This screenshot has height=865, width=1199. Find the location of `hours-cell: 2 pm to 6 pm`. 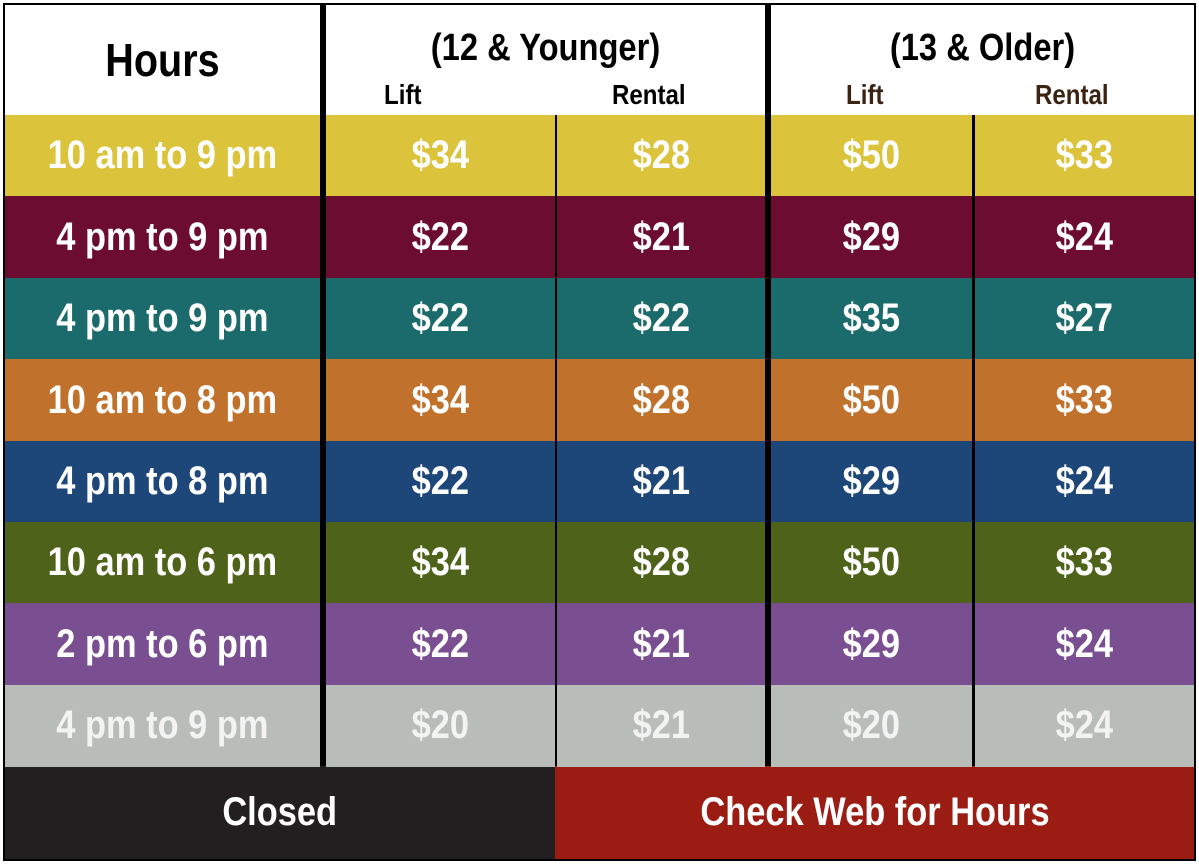

hours-cell: 2 pm to 6 pm is located at coordinates (162, 644).